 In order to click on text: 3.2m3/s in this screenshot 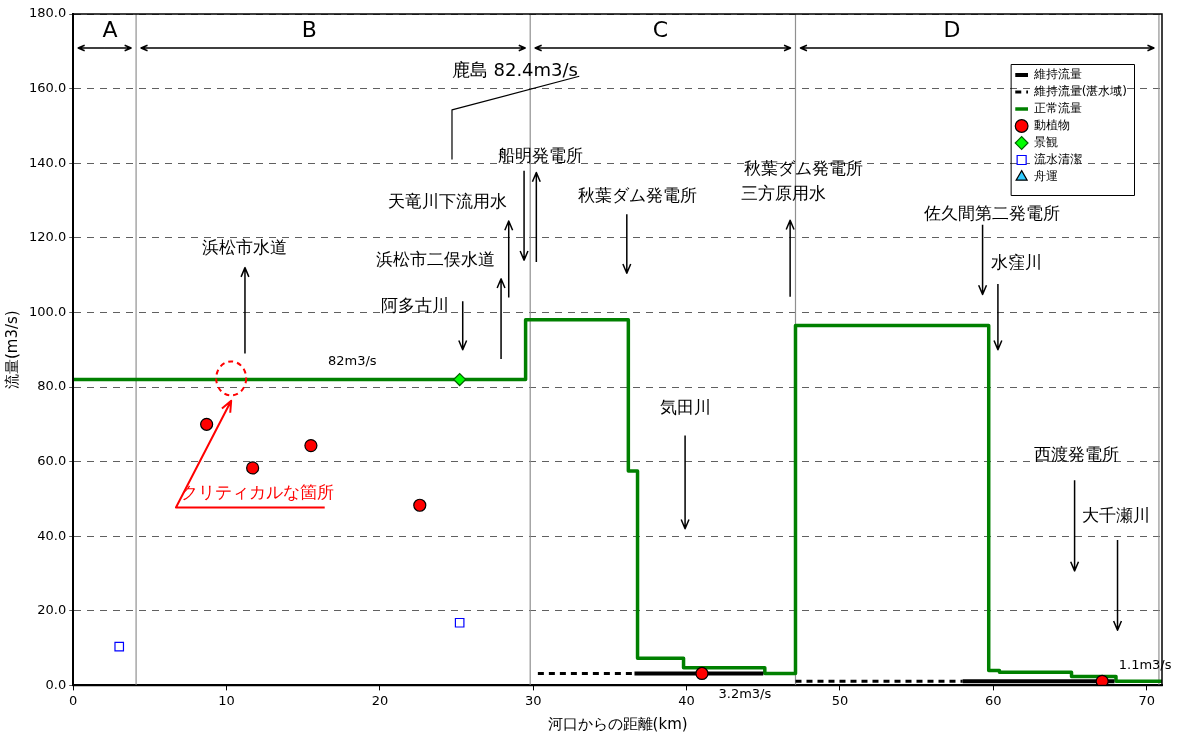, I will do `click(745, 693)`.